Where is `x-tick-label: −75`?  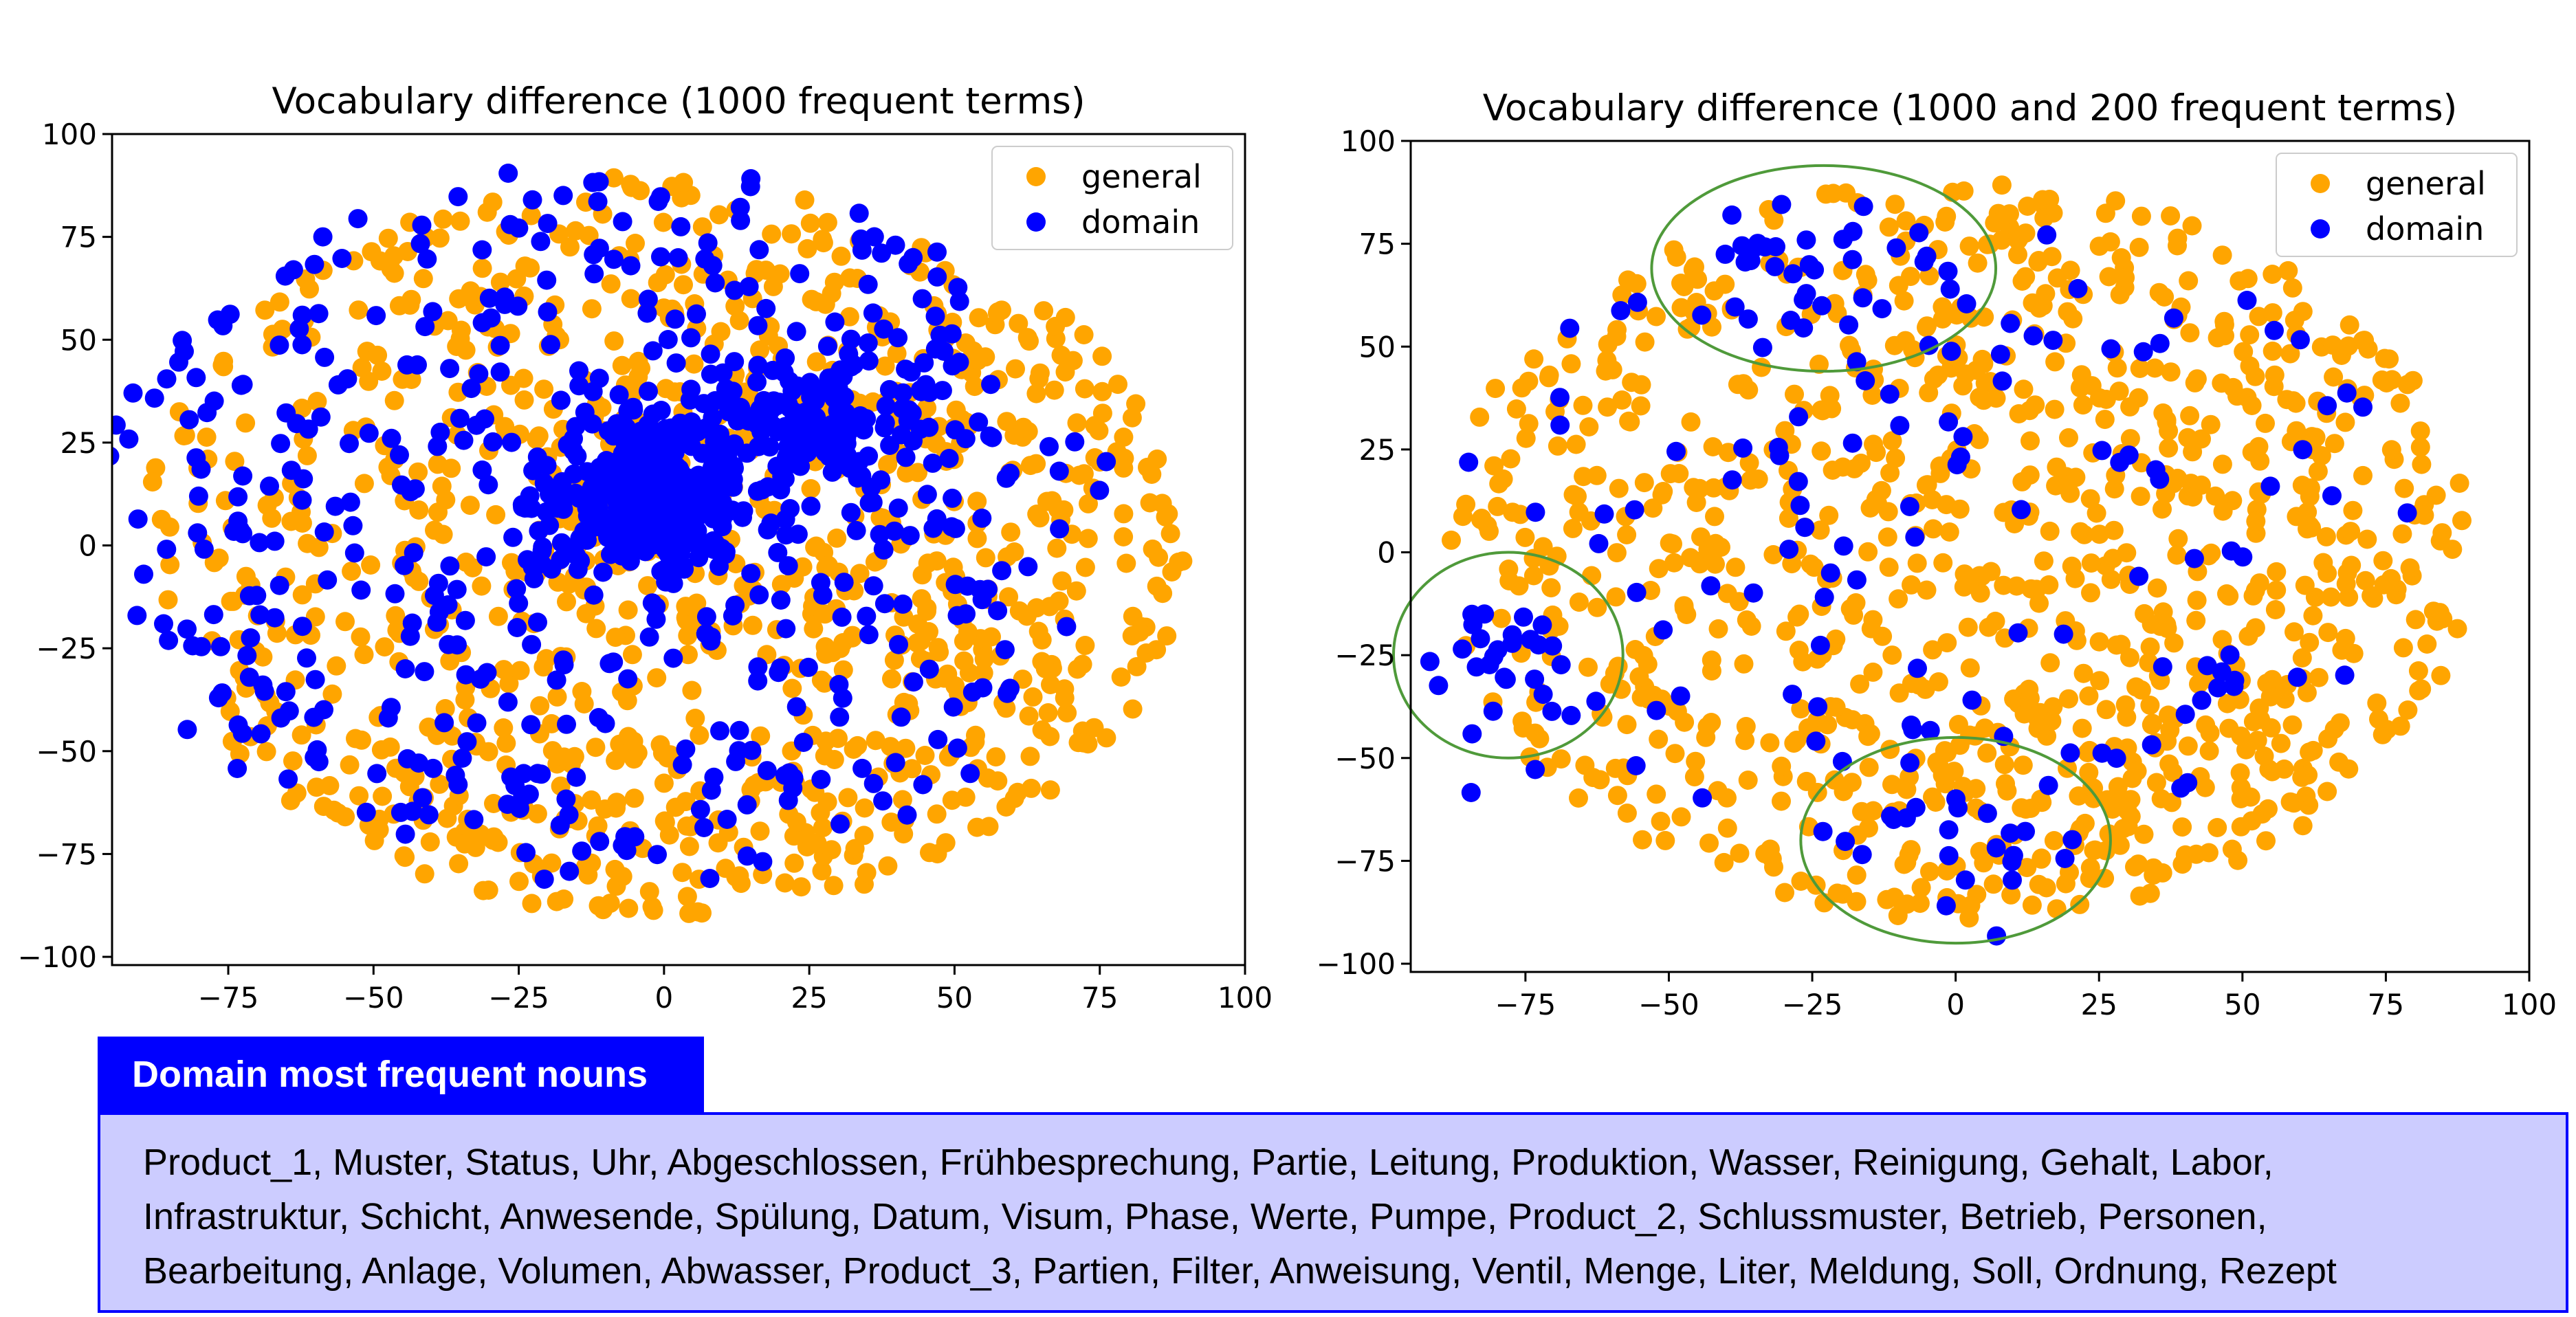
x-tick-label: −75 is located at coordinates (228, 998).